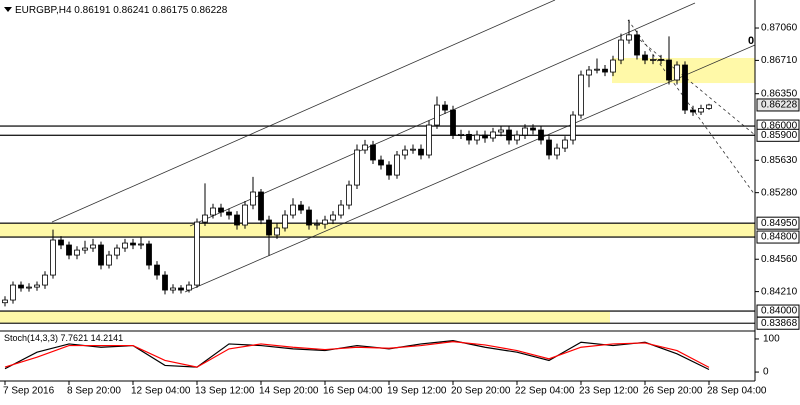 The image size is (800, 405). What do you see at coordinates (779, 291) in the screenshot?
I see `y-tick-label: 0.84210` at bounding box center [779, 291].